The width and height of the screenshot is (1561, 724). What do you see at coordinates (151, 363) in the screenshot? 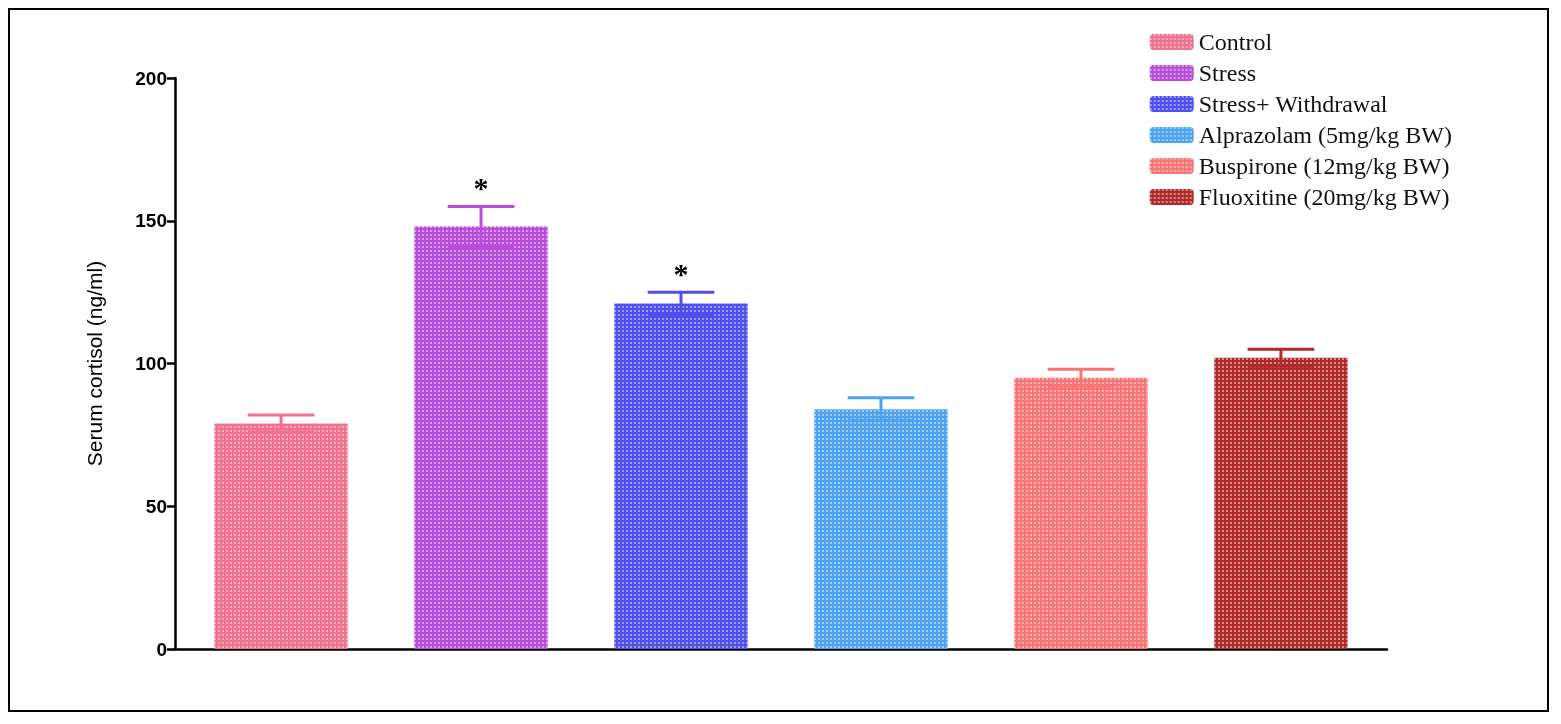
I see `y-tick-label: 100` at bounding box center [151, 363].